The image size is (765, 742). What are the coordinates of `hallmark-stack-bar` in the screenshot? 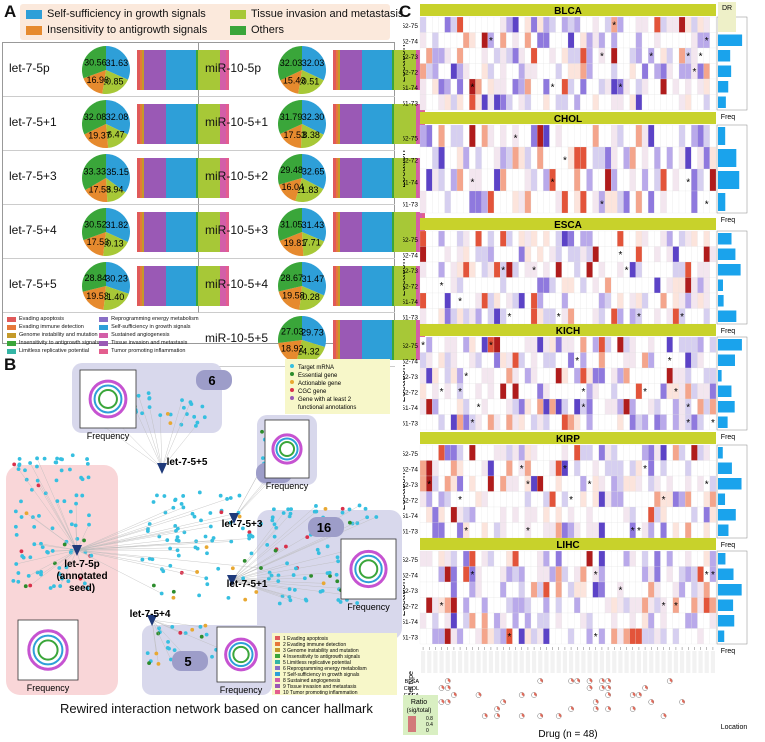 It's located at (183, 178).